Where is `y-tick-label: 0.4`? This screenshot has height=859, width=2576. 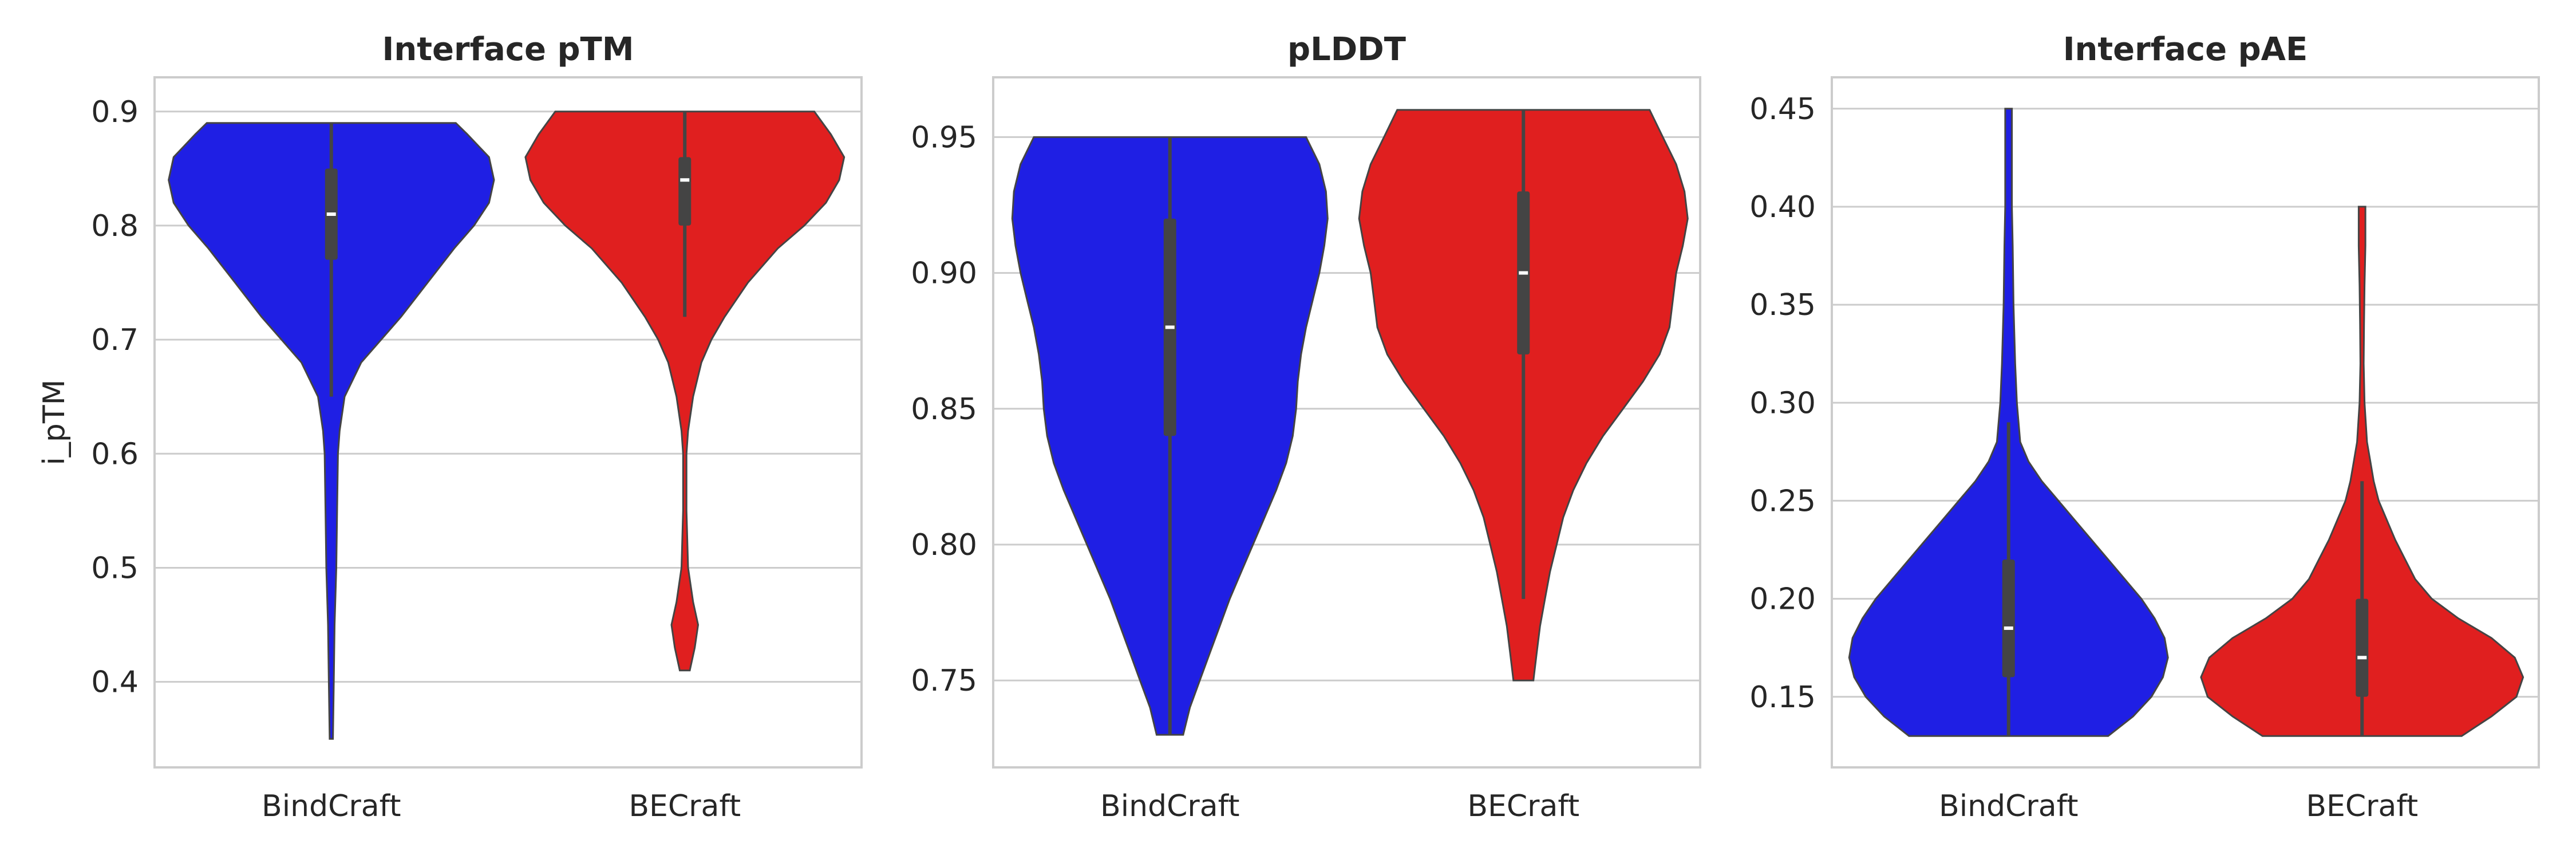
y-tick-label: 0.4 is located at coordinates (115, 682).